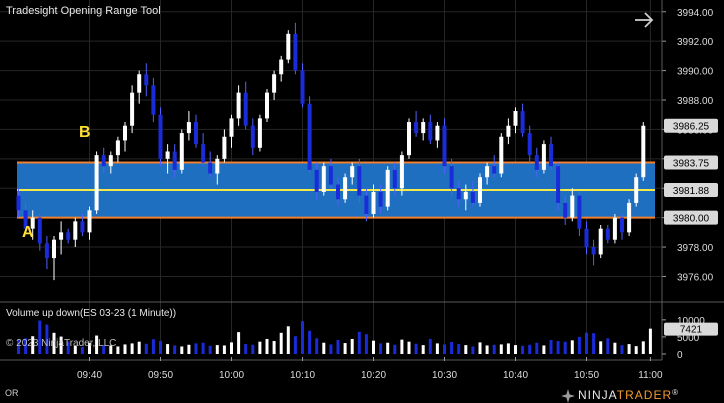 Image resolution: width=724 pixels, height=403 pixels. What do you see at coordinates (568, 395) in the screenshot?
I see `ninja-star-icon` at bounding box center [568, 395].